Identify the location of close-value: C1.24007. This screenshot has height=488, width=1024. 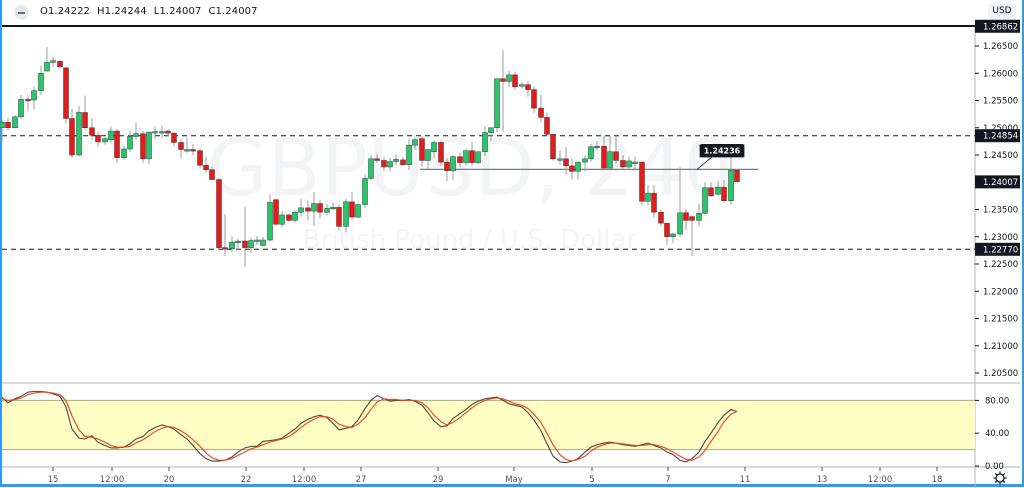
(233, 11).